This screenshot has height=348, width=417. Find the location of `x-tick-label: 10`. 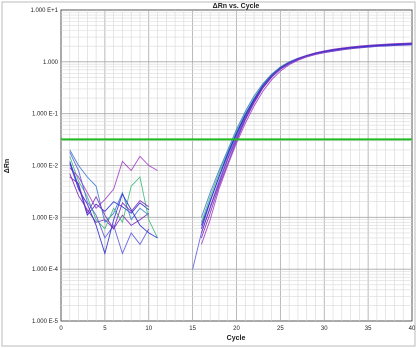

x-tick-label: 10 is located at coordinates (148, 329).